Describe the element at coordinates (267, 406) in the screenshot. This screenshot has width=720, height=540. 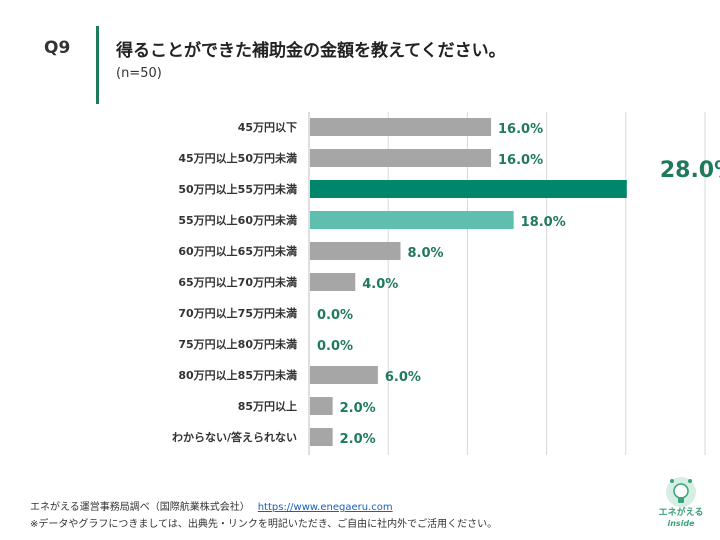
I see `category-label: 85万円以上` at that location.